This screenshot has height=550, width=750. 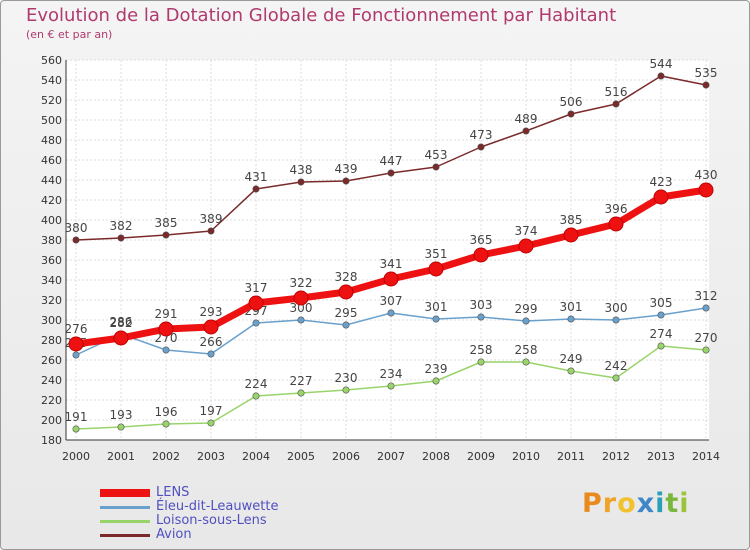 I want to click on data-label-loison-sous-lens: 274, so click(x=661, y=334).